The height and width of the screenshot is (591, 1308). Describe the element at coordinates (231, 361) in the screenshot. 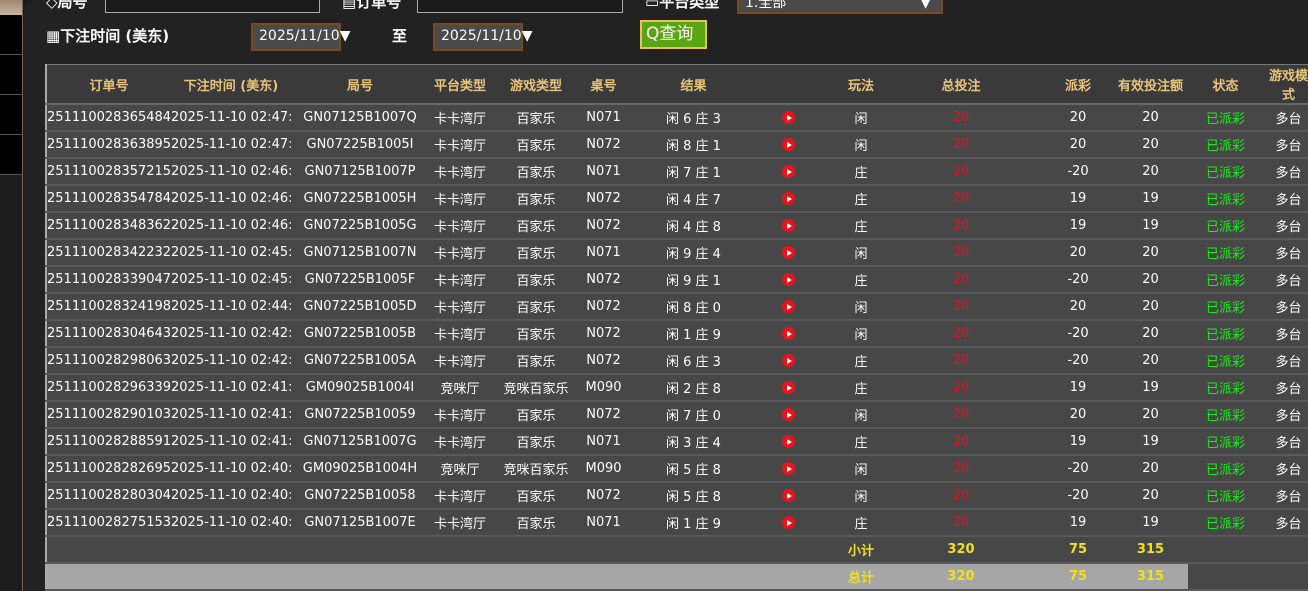

I see `bet-time-cell: 2025-11-10 02:42:02` at that location.